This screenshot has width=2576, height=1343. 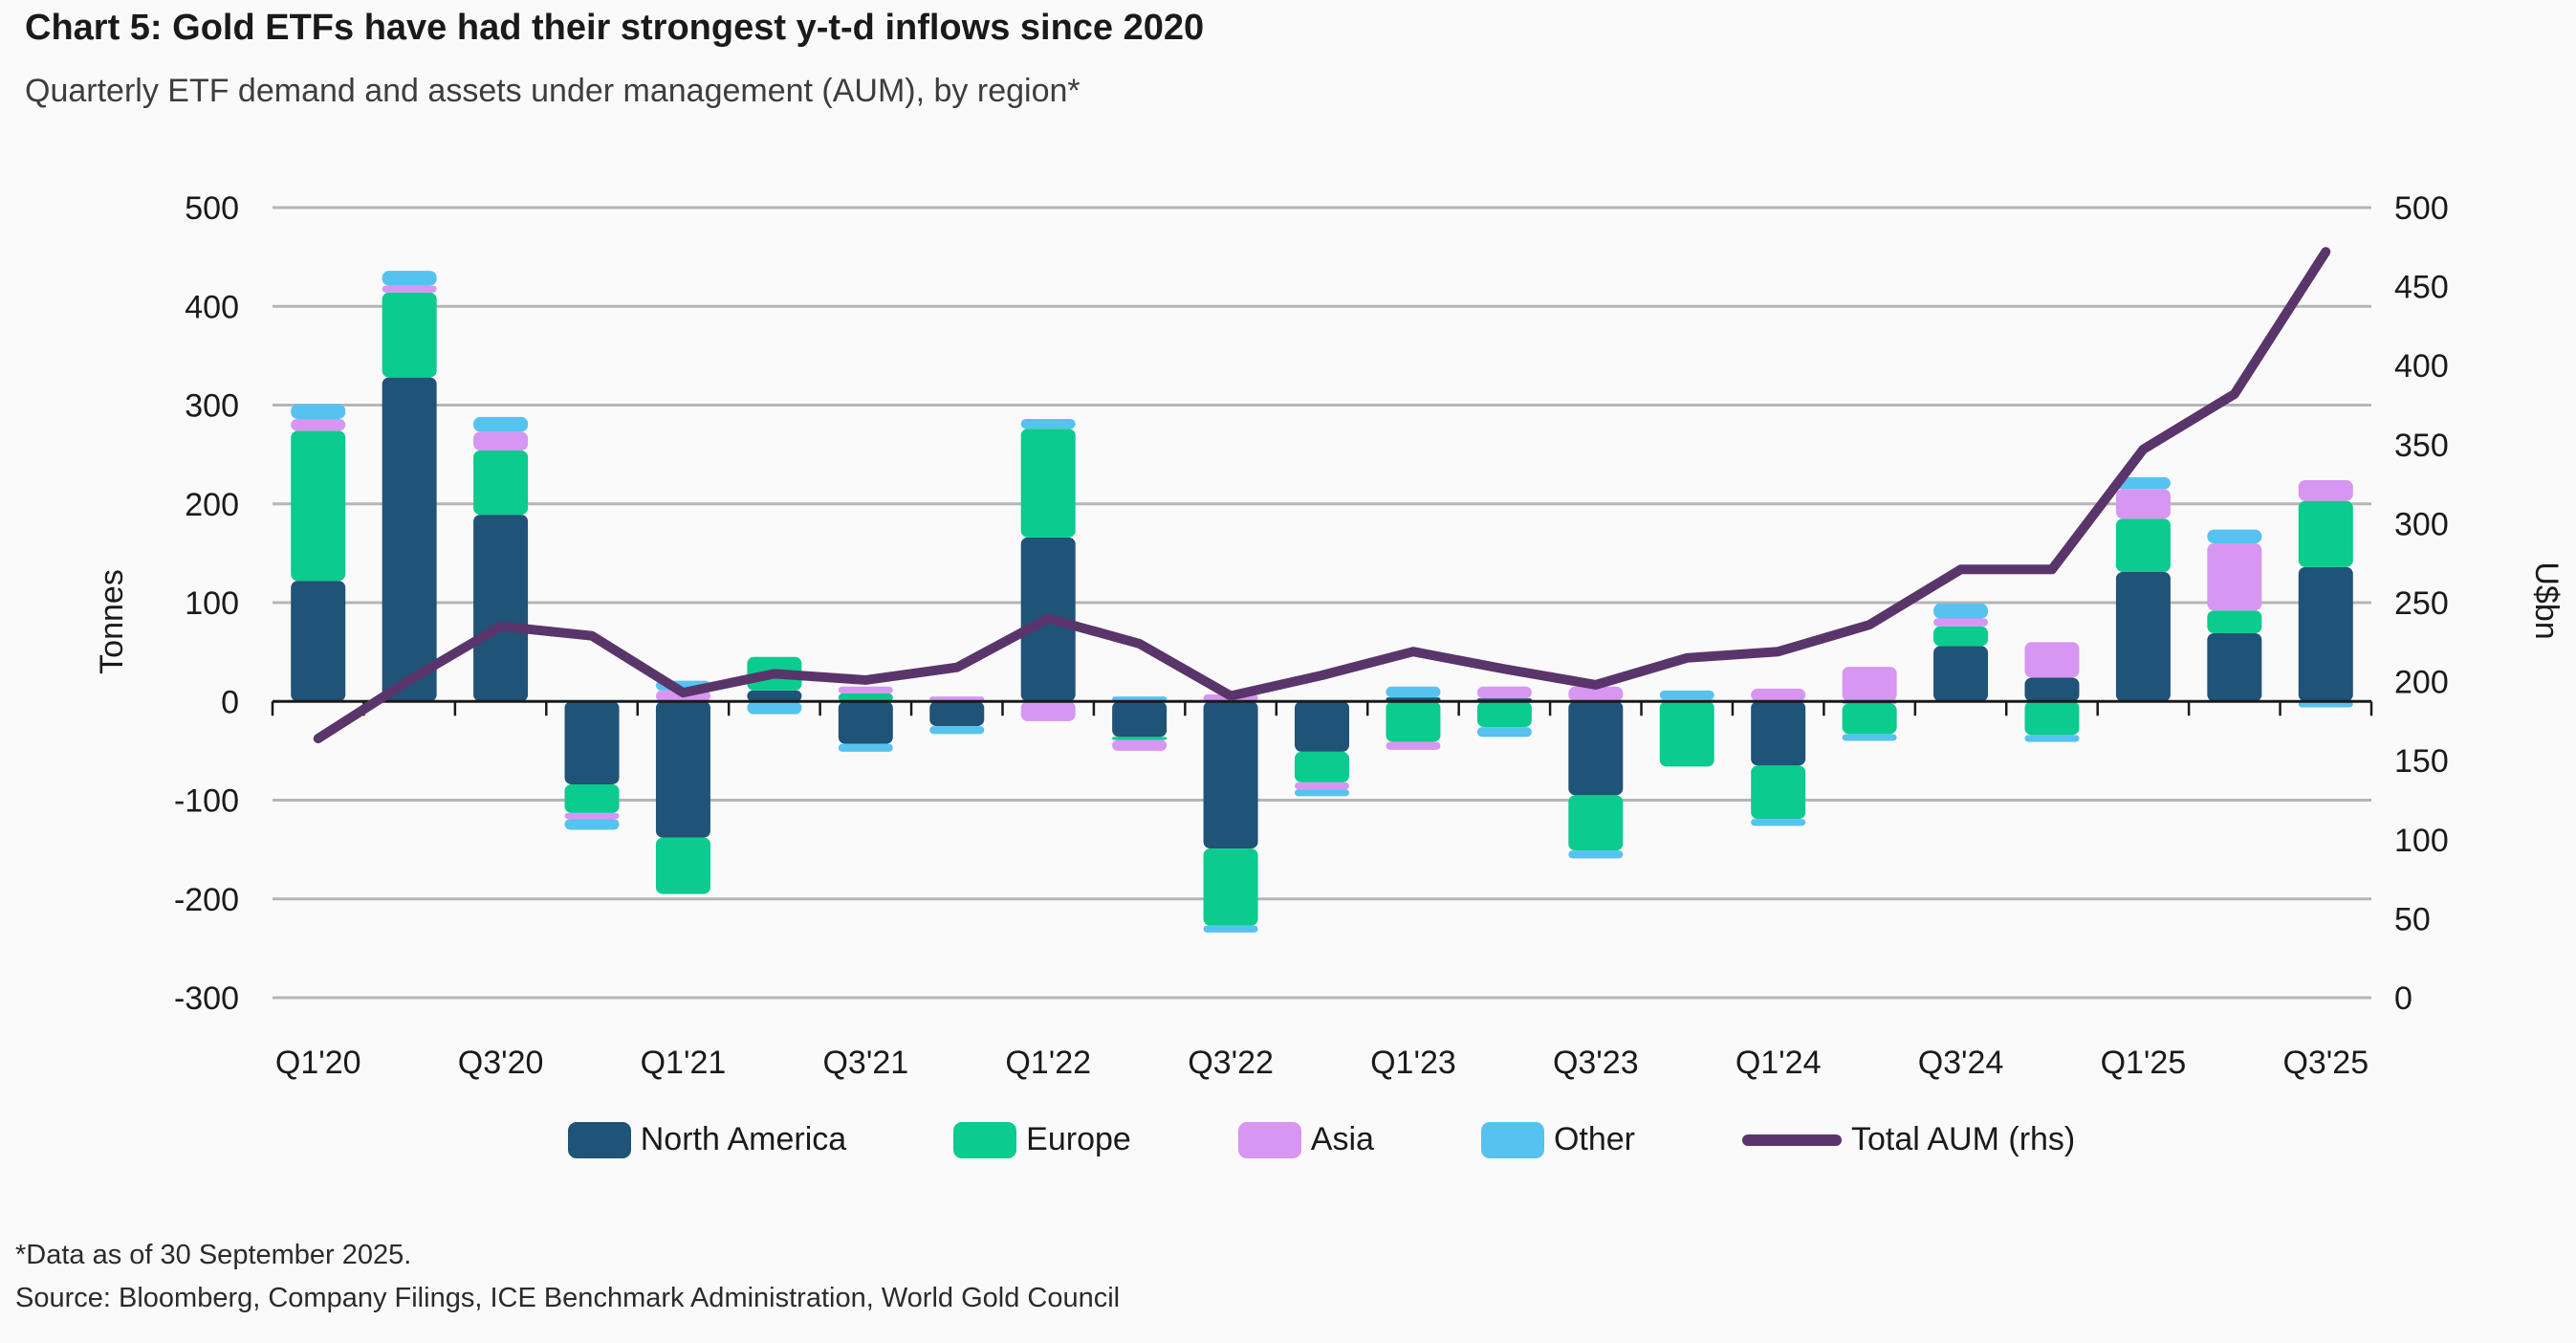 I want to click on left-axis-tick-label: 500, so click(x=212, y=208).